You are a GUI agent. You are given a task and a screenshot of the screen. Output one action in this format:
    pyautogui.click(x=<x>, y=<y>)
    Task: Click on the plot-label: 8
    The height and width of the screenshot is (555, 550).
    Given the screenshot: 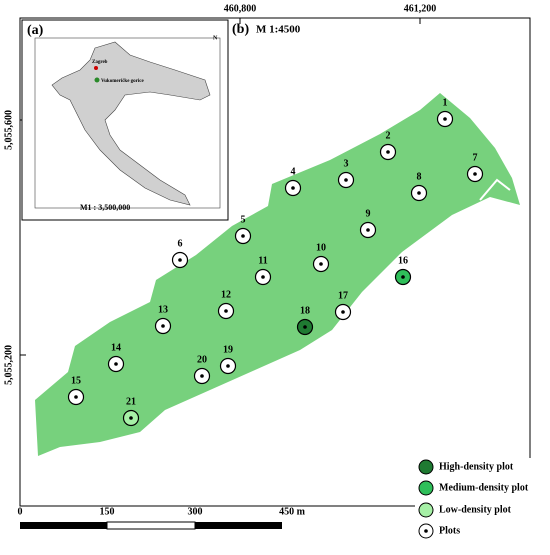 What is the action you would take?
    pyautogui.click(x=419, y=176)
    